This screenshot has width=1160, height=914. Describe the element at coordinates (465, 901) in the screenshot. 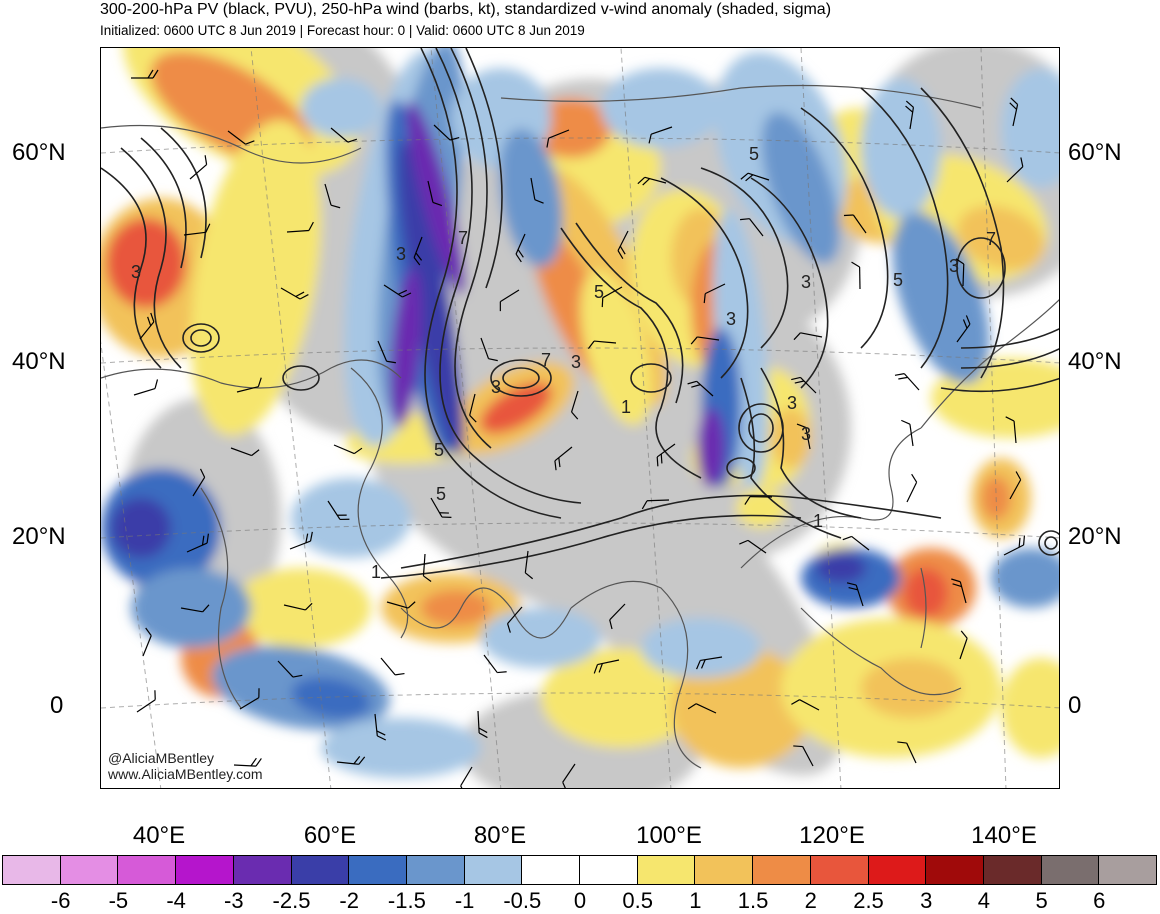

I see `colorbar-tick-label: -1` at that location.